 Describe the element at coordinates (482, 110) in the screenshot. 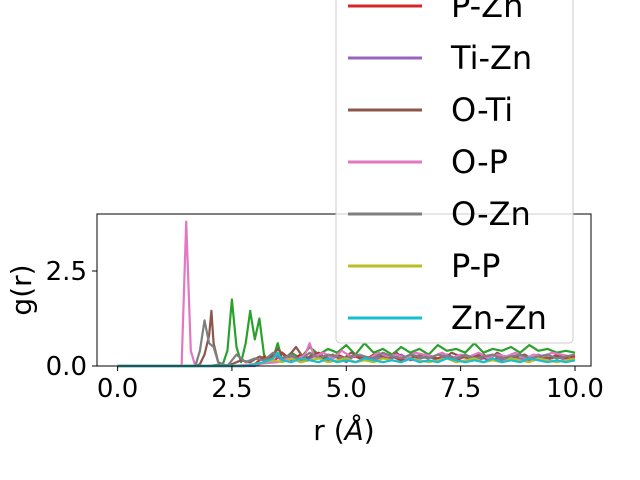

I see `legend-label-3: O-Ti` at that location.